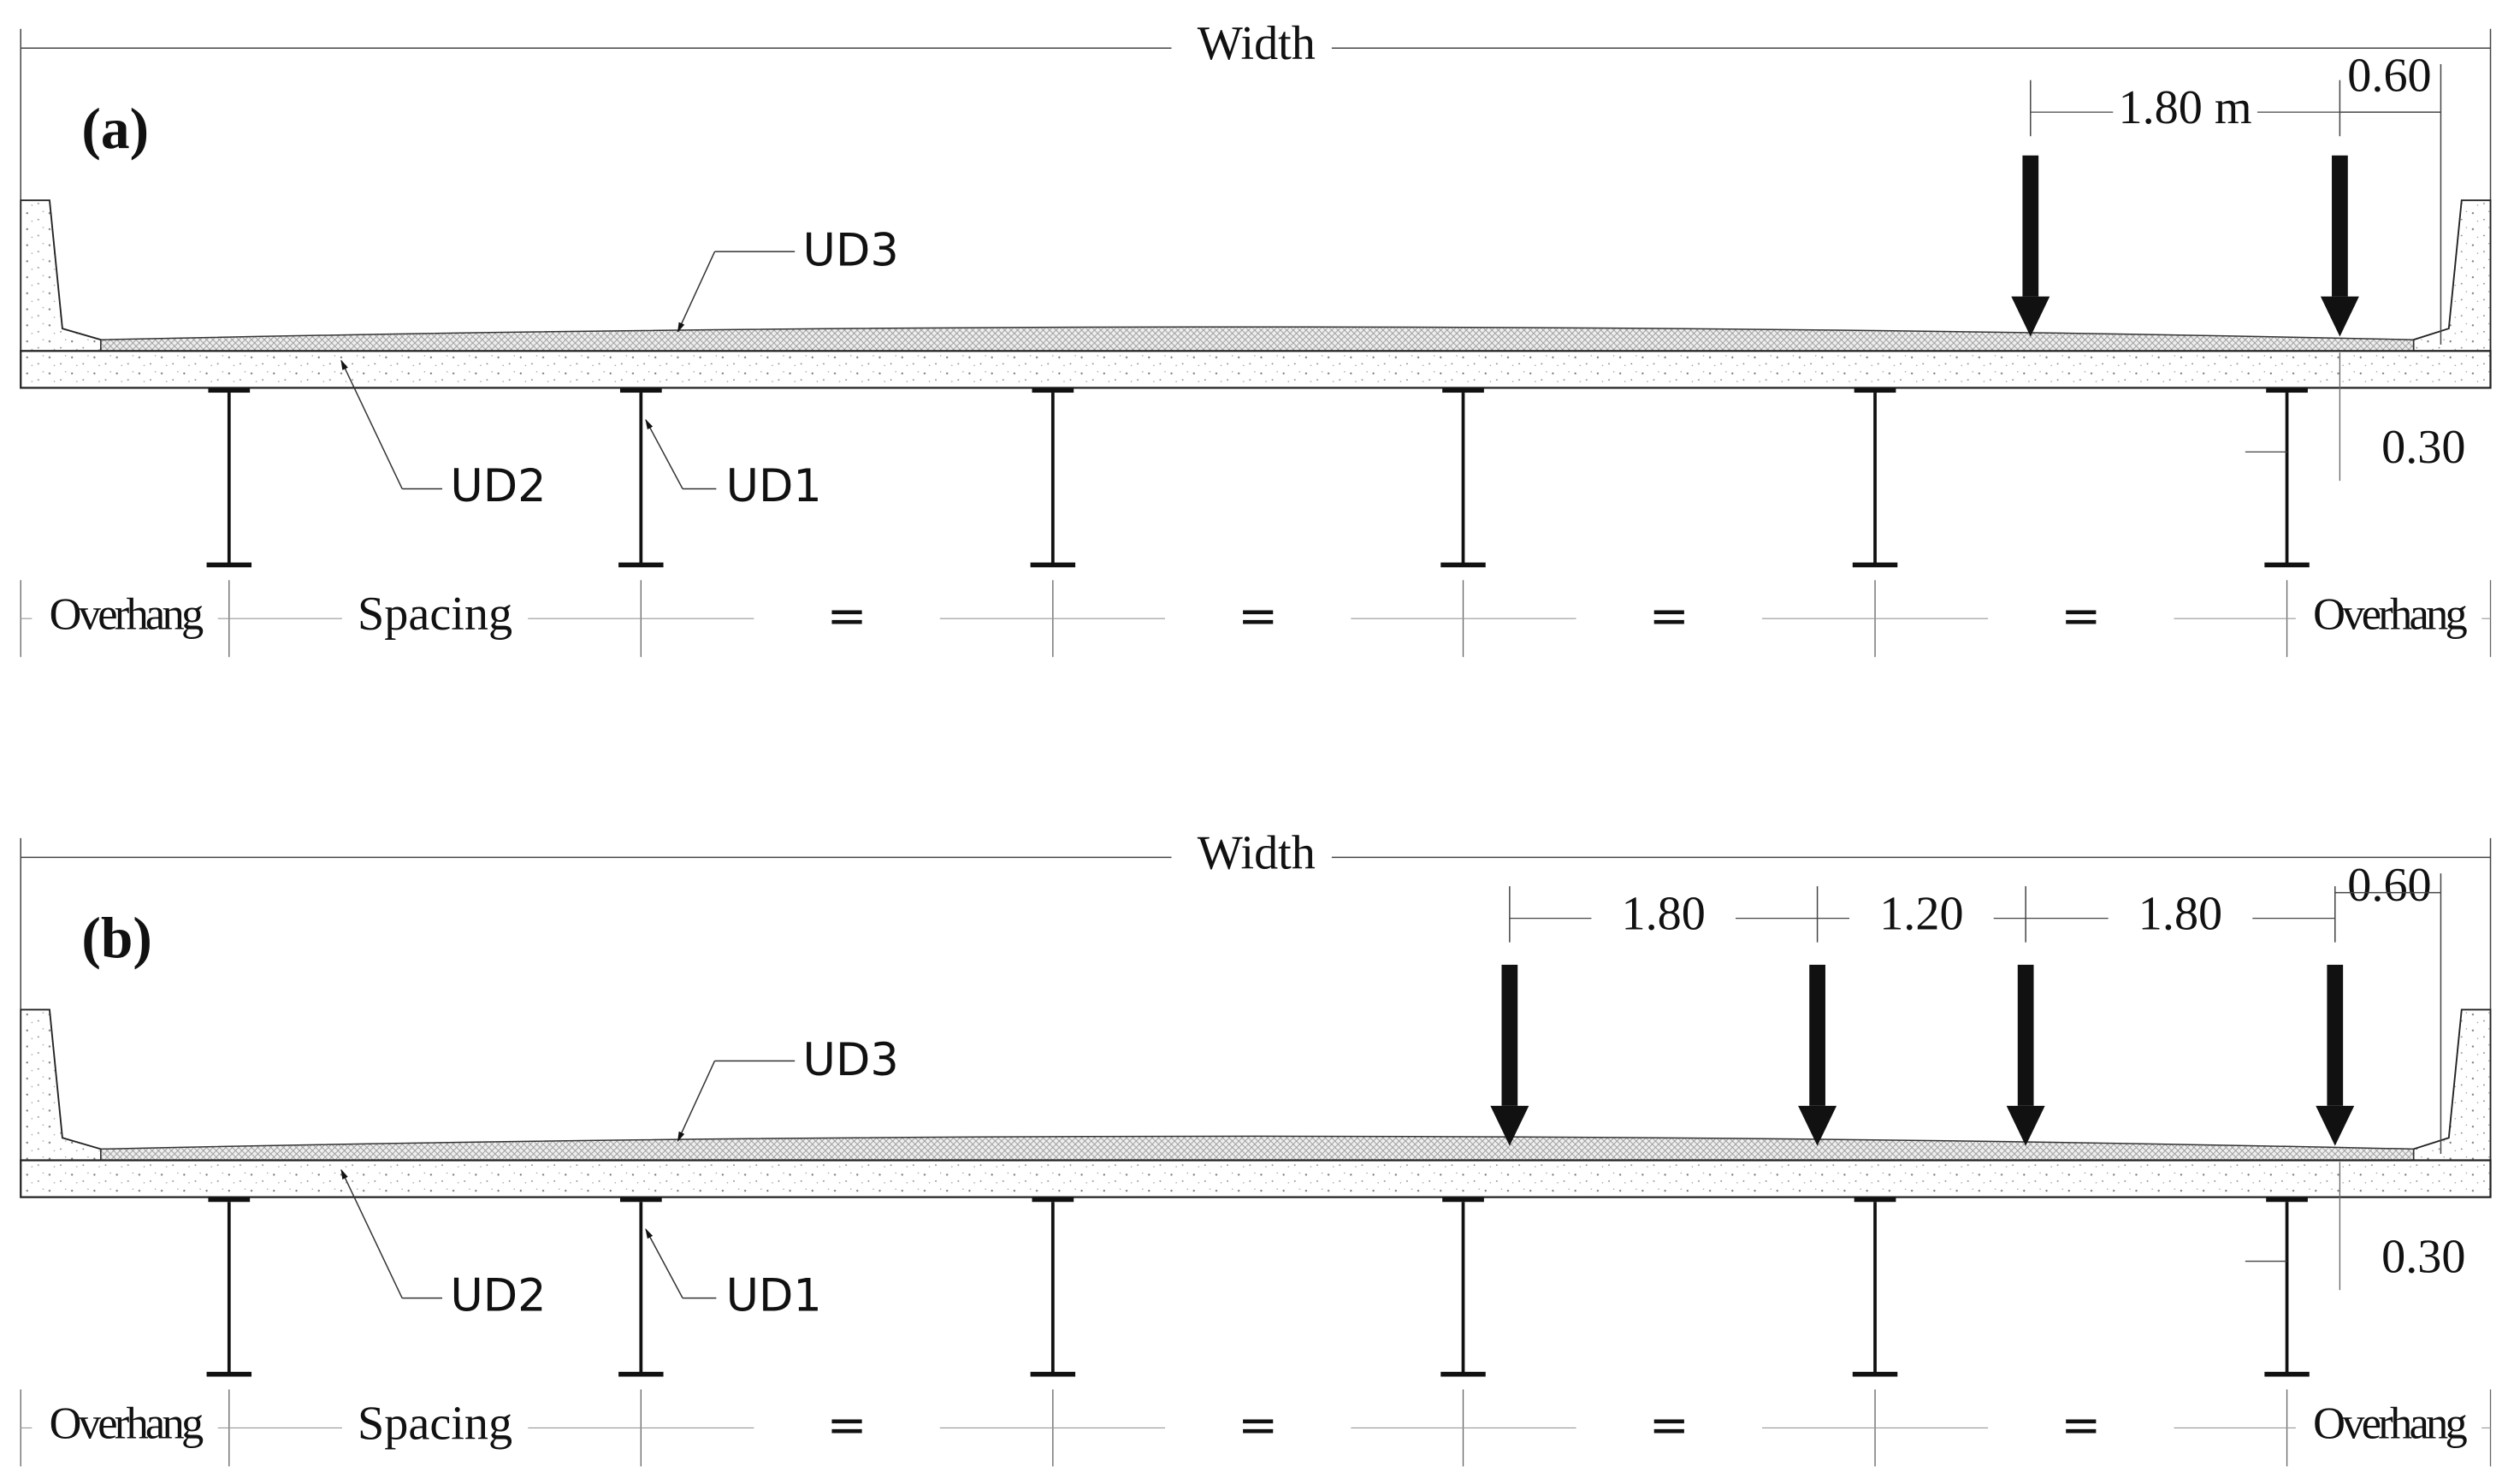 This screenshot has width=2508, height=1484. What do you see at coordinates (115, 129) in the screenshot?
I see `panel-label: (a)` at bounding box center [115, 129].